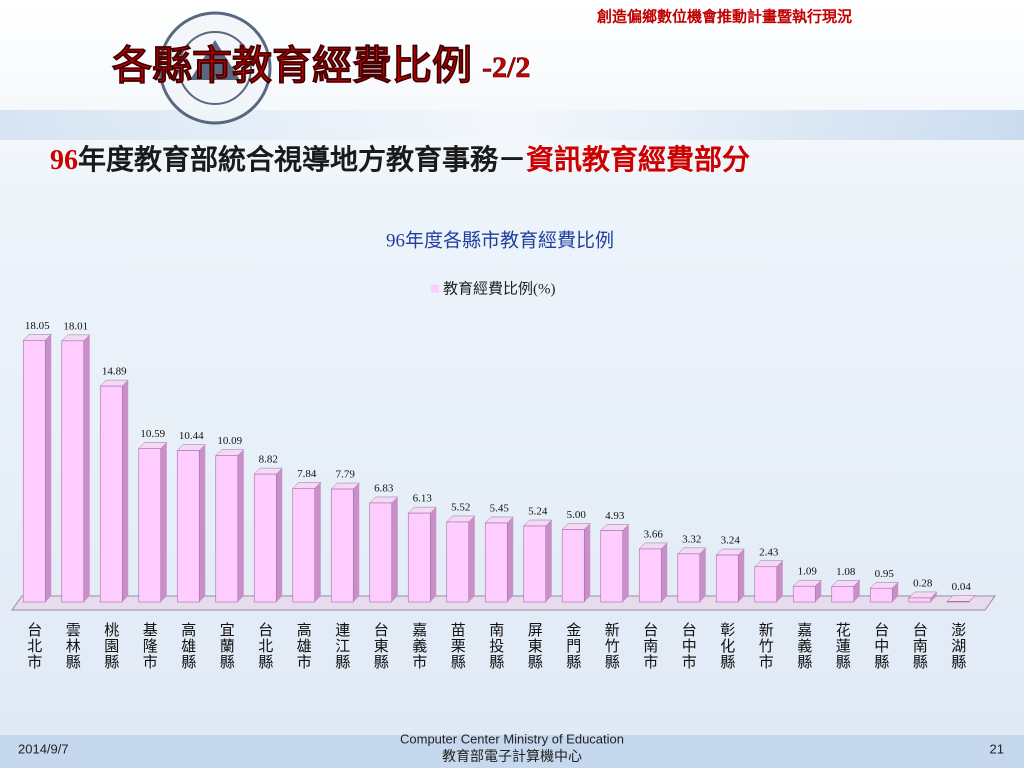 This screenshot has height=773, width=1024. Describe the element at coordinates (500, 509) in the screenshot. I see `data-label: 5.45` at that location.